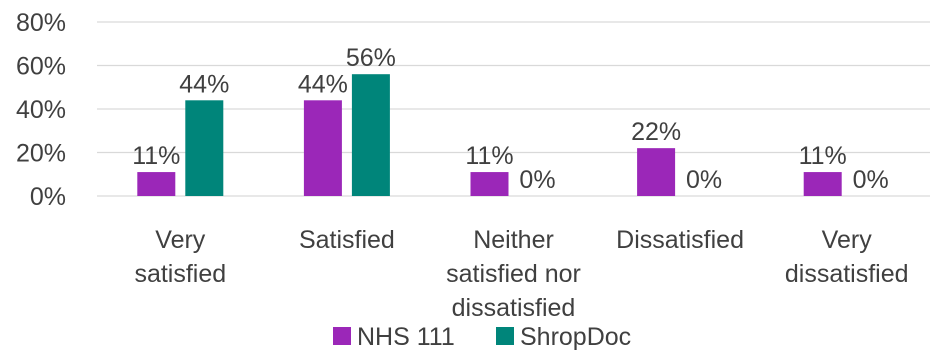 The height and width of the screenshot is (358, 939). I want to click on category-label-line: satisfied, so click(180, 274).